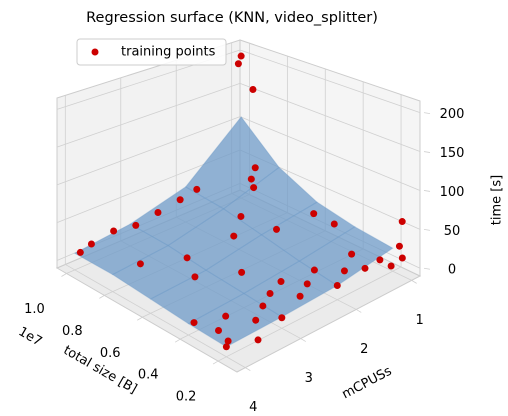 The height and width of the screenshot is (416, 508). Describe the element at coordinates (235, 320) in the screenshot. I see `surface-patch` at that location.